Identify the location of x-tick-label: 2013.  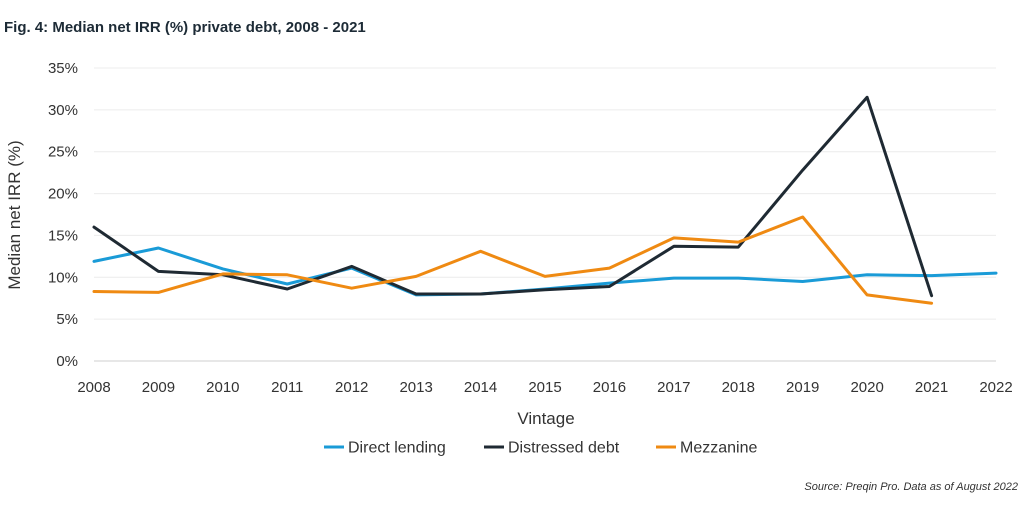
(415, 387).